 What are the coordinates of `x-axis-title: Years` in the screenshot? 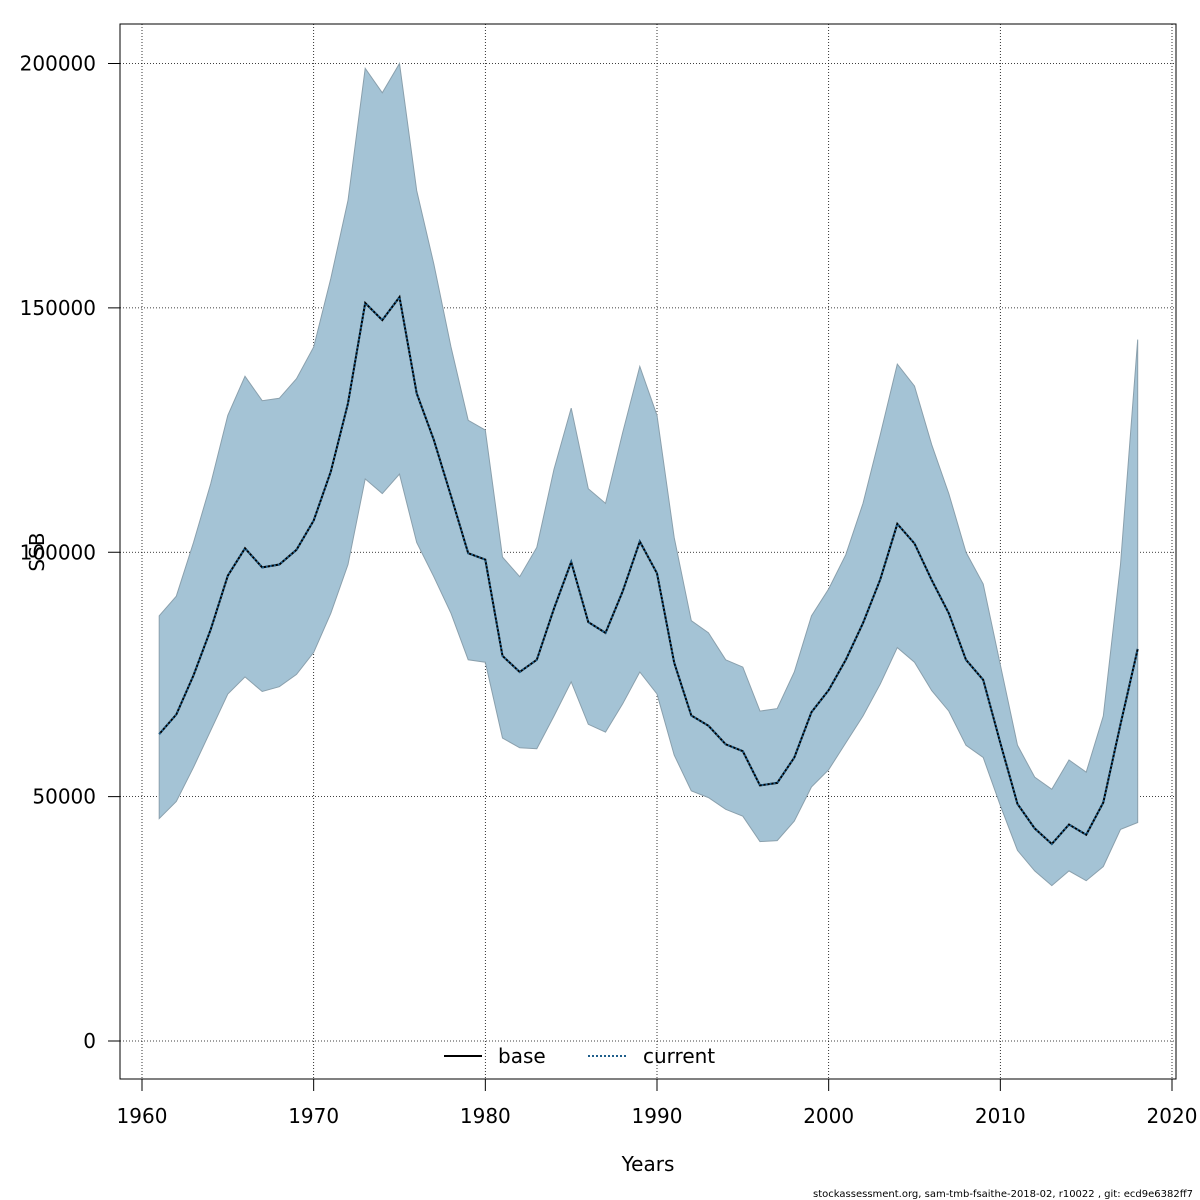 It's located at (648, 1164).